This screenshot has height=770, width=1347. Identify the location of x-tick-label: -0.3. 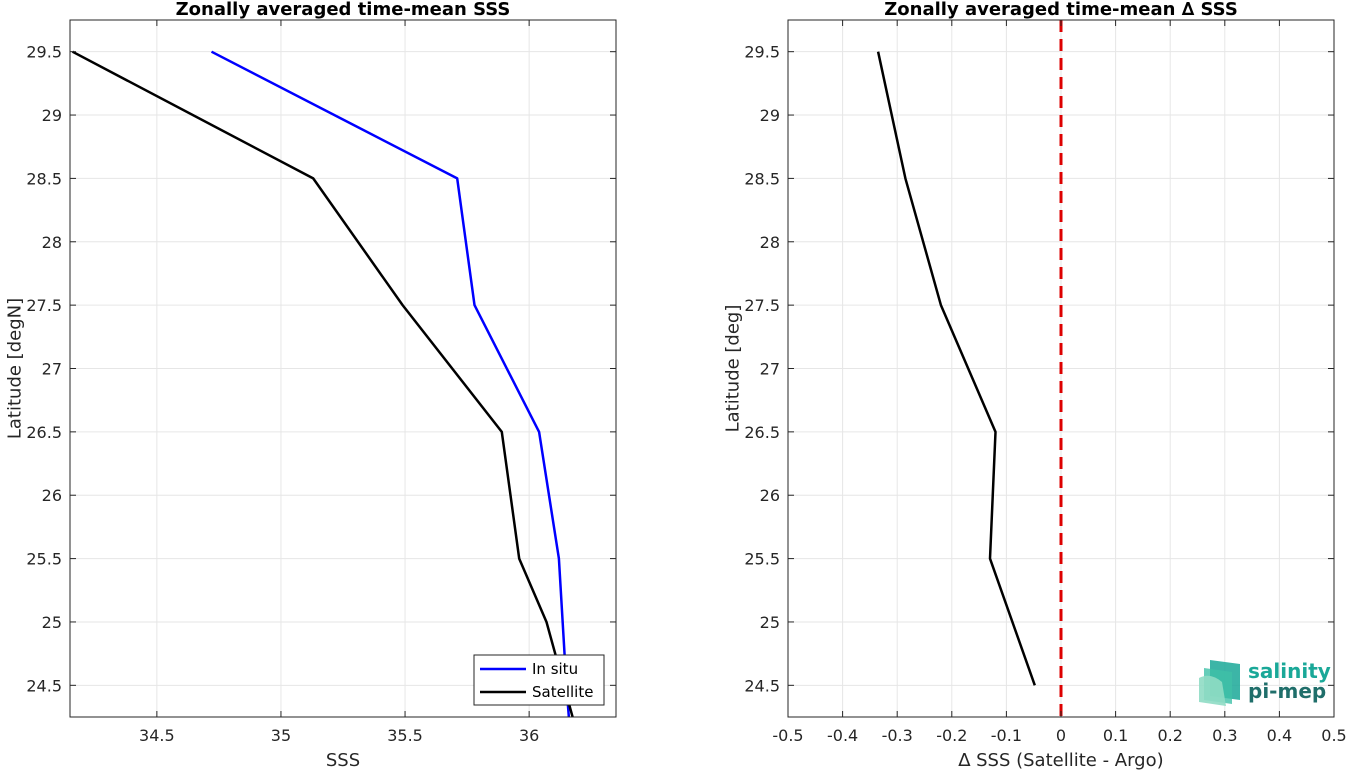
(897, 735).